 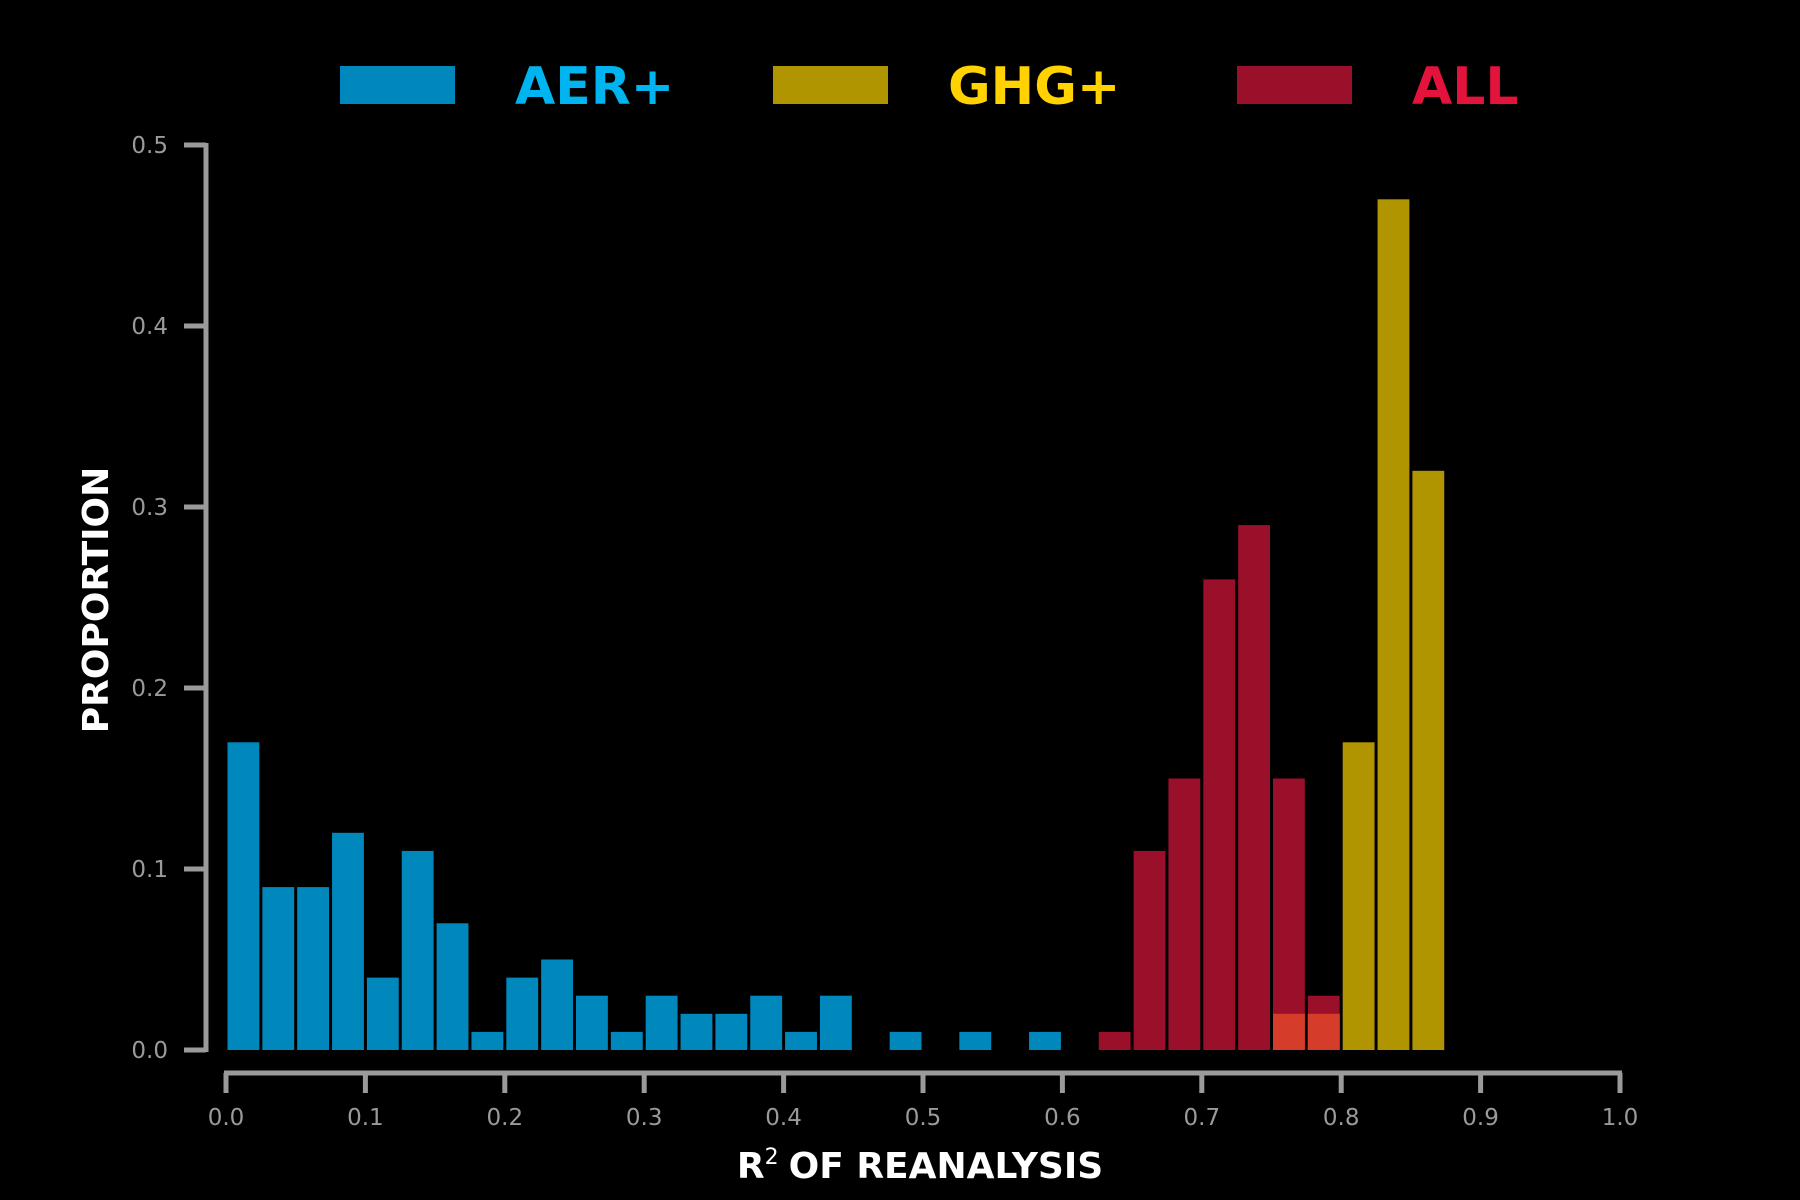 I want to click on x-tick-label-0: 0.0, so click(x=226, y=1118).